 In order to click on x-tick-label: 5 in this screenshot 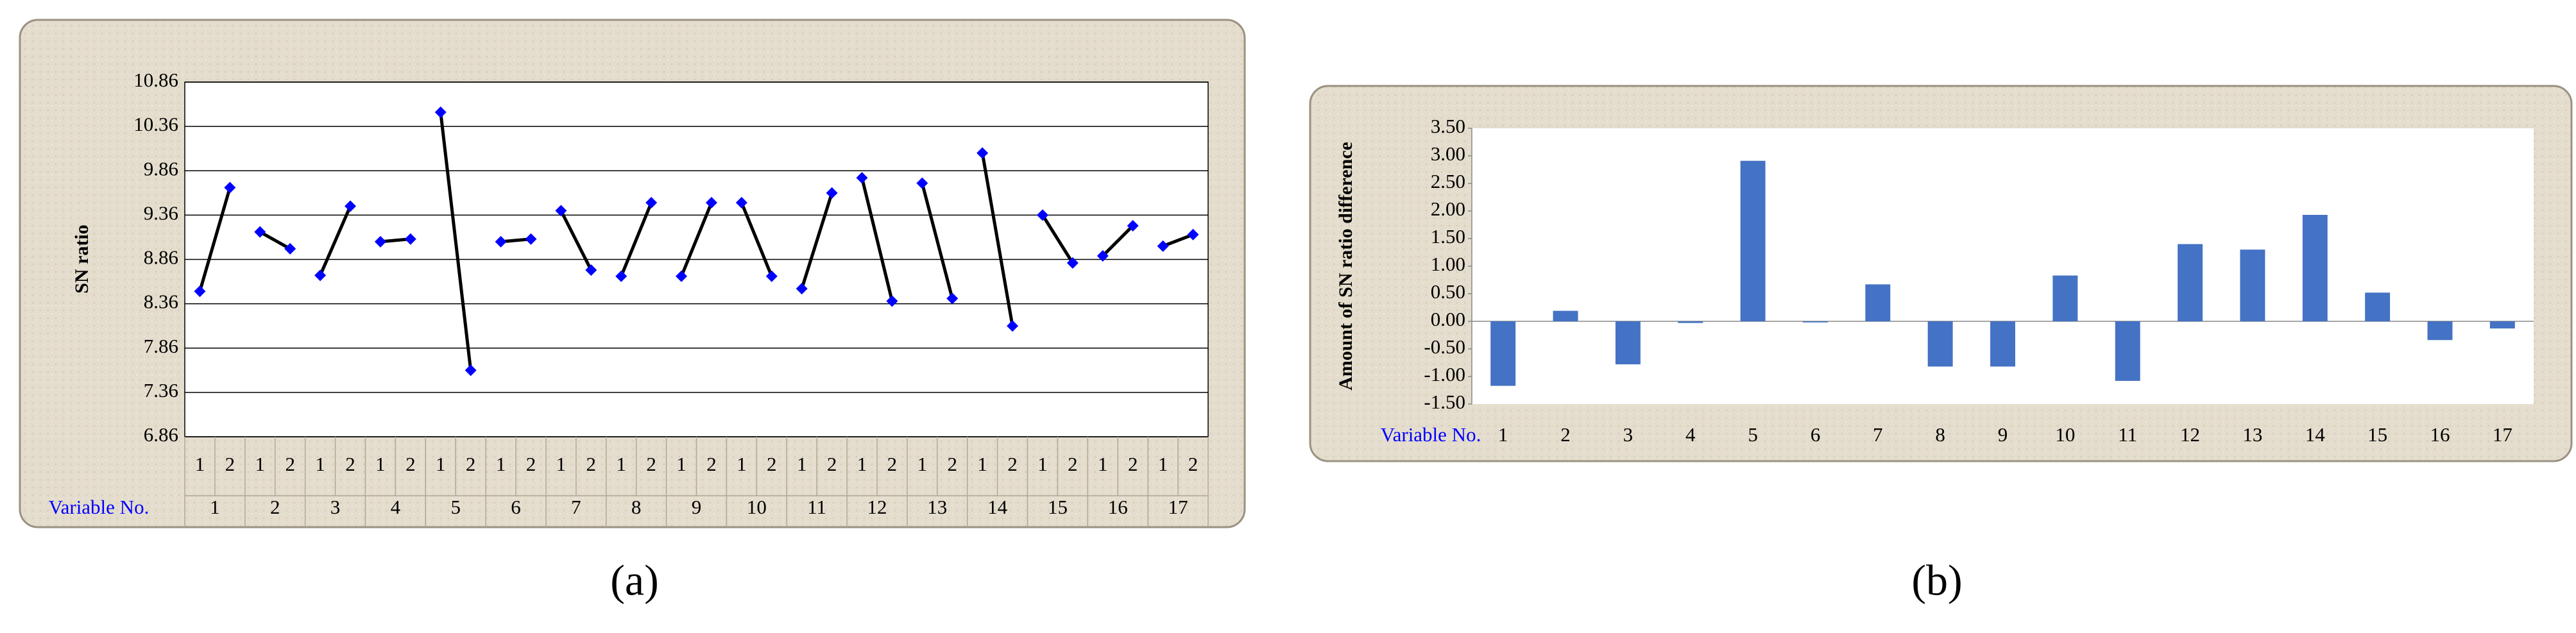, I will do `click(456, 507)`.